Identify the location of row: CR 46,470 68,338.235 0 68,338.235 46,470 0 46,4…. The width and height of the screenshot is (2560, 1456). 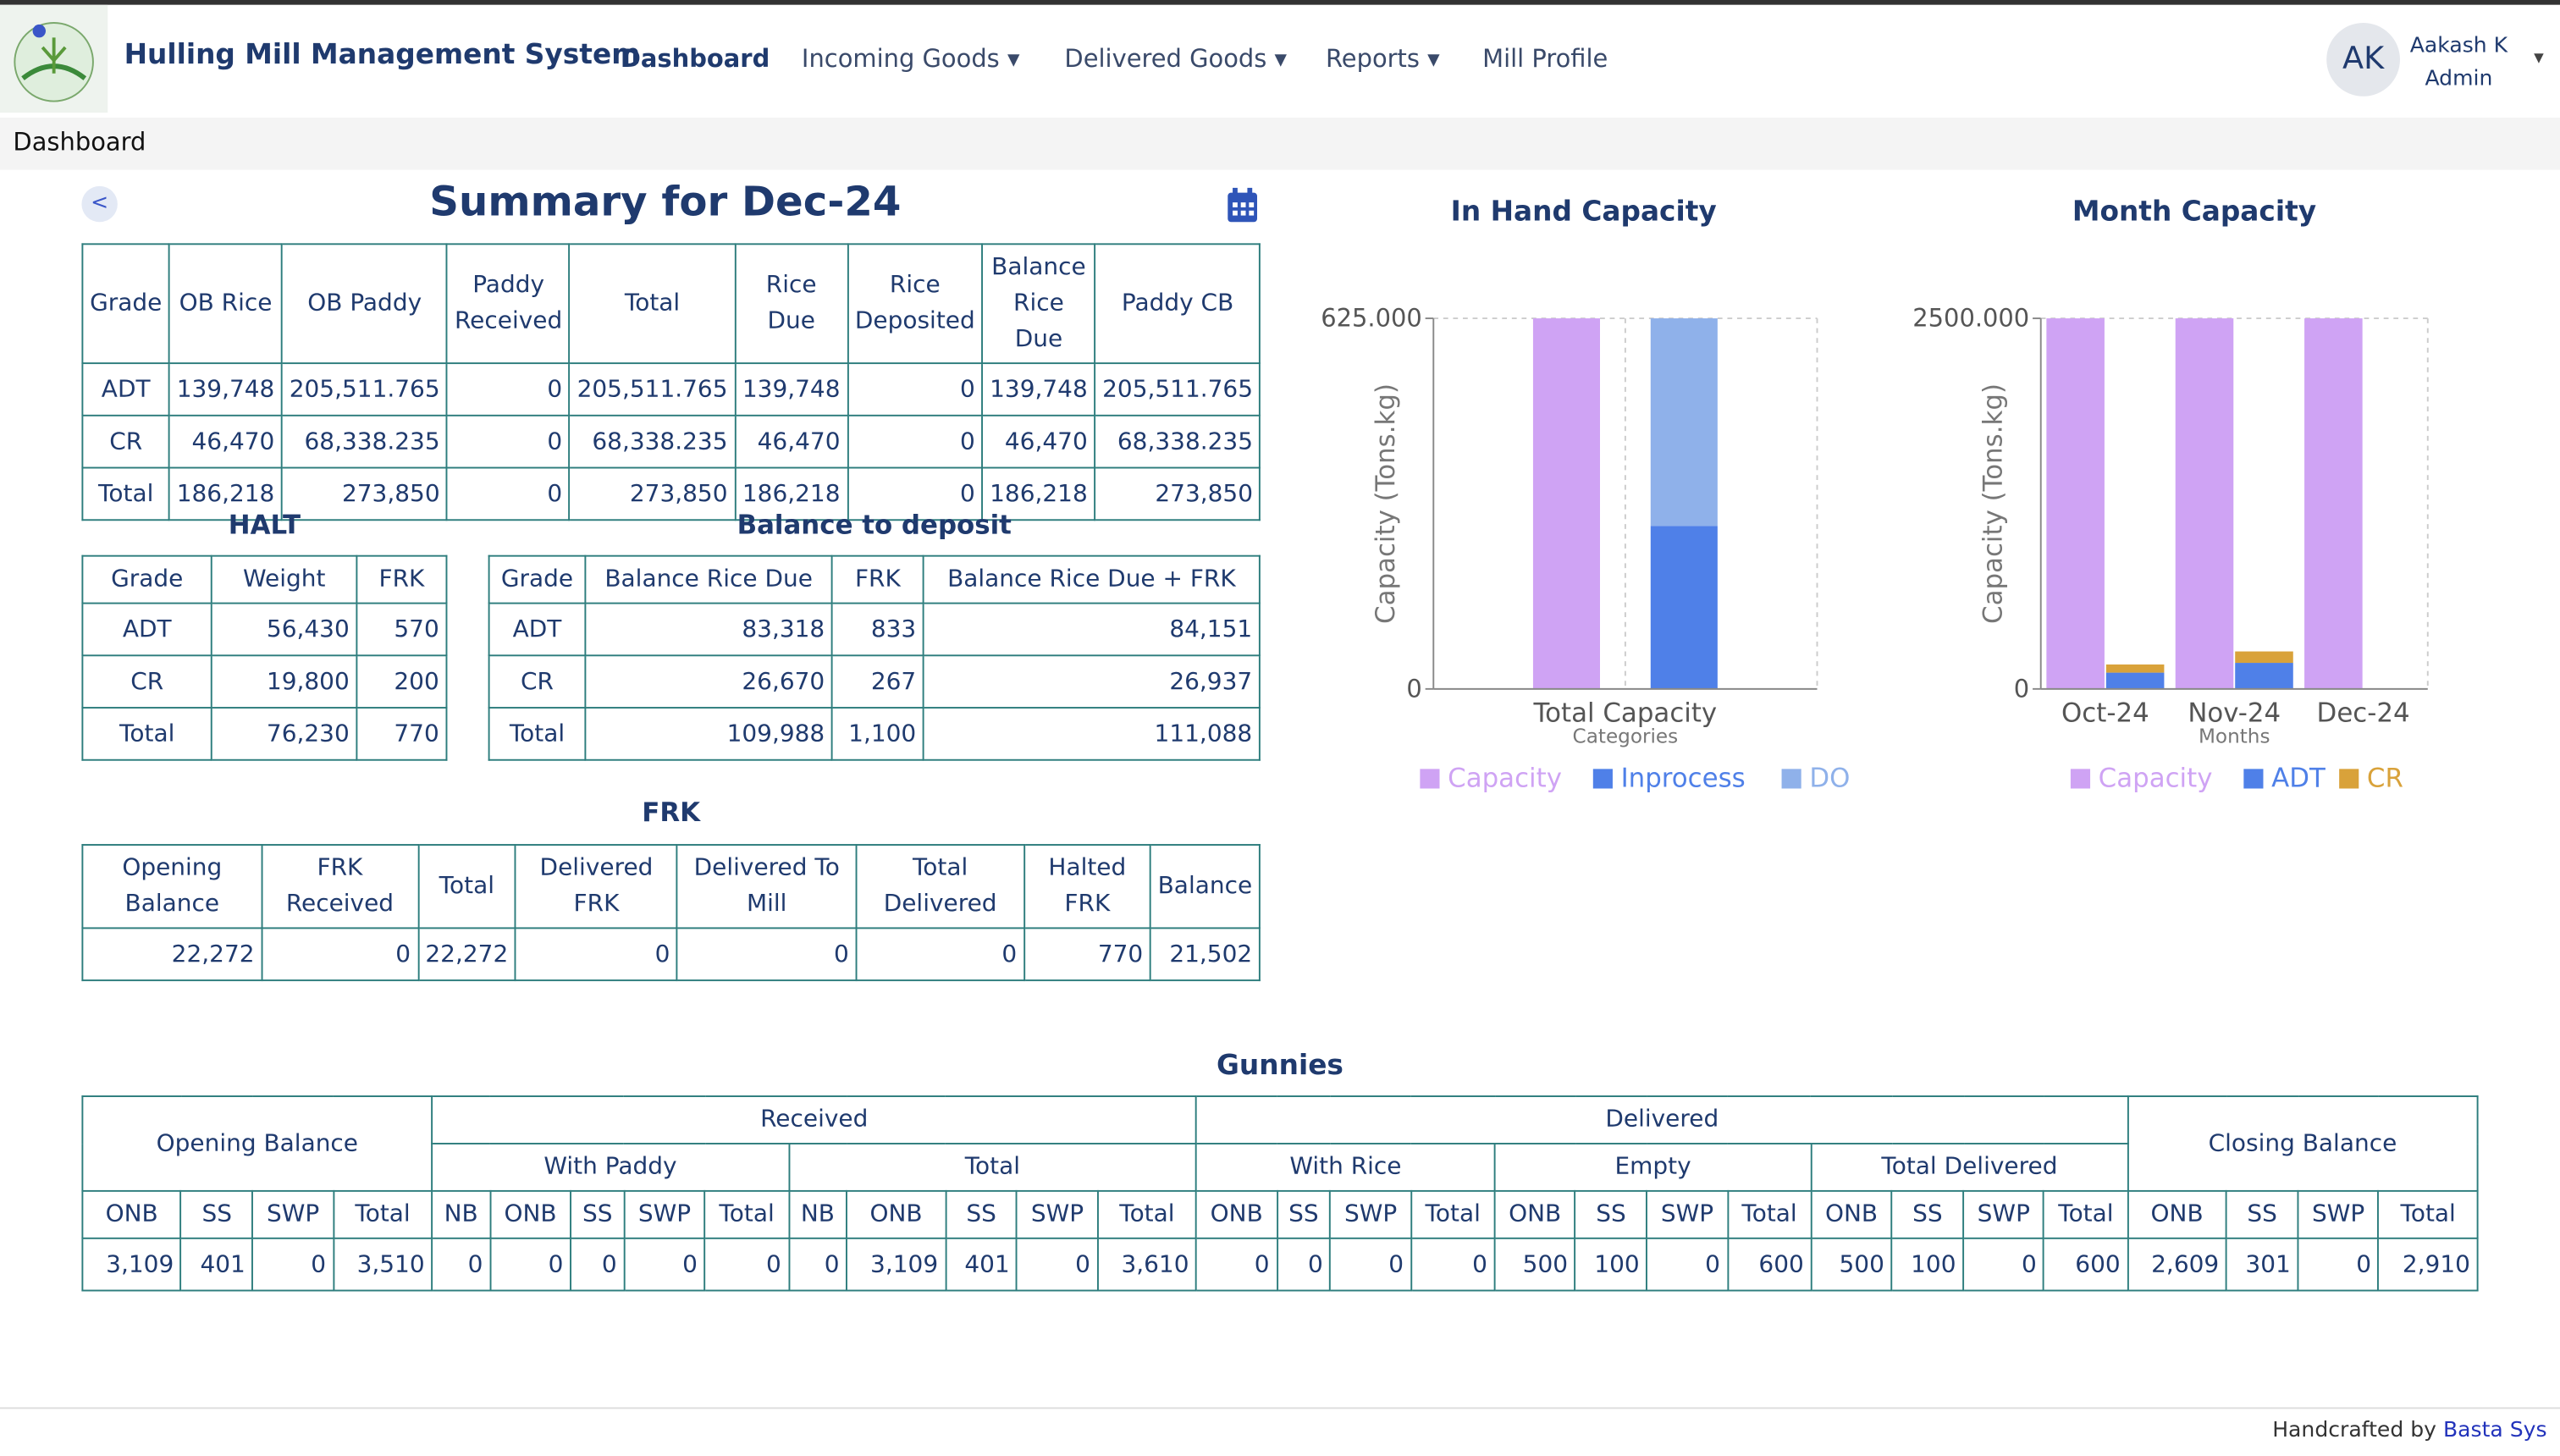
(671, 442).